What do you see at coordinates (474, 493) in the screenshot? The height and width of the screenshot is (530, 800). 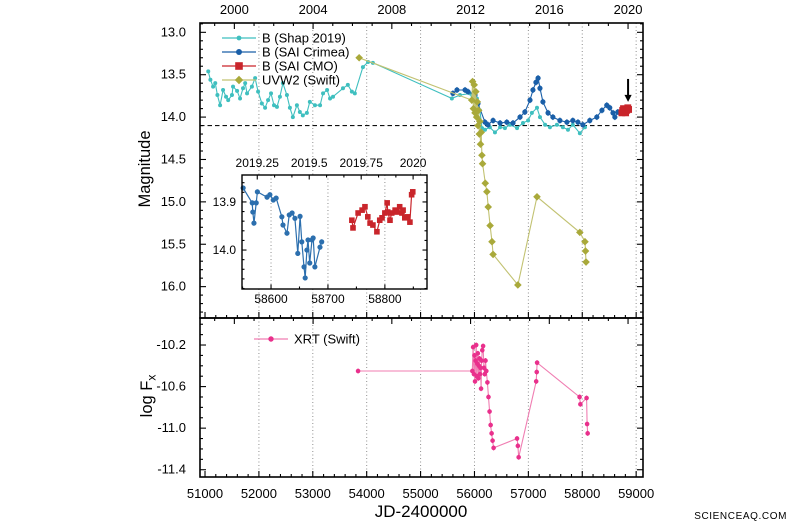 I see `x-tick-label: 56000` at bounding box center [474, 493].